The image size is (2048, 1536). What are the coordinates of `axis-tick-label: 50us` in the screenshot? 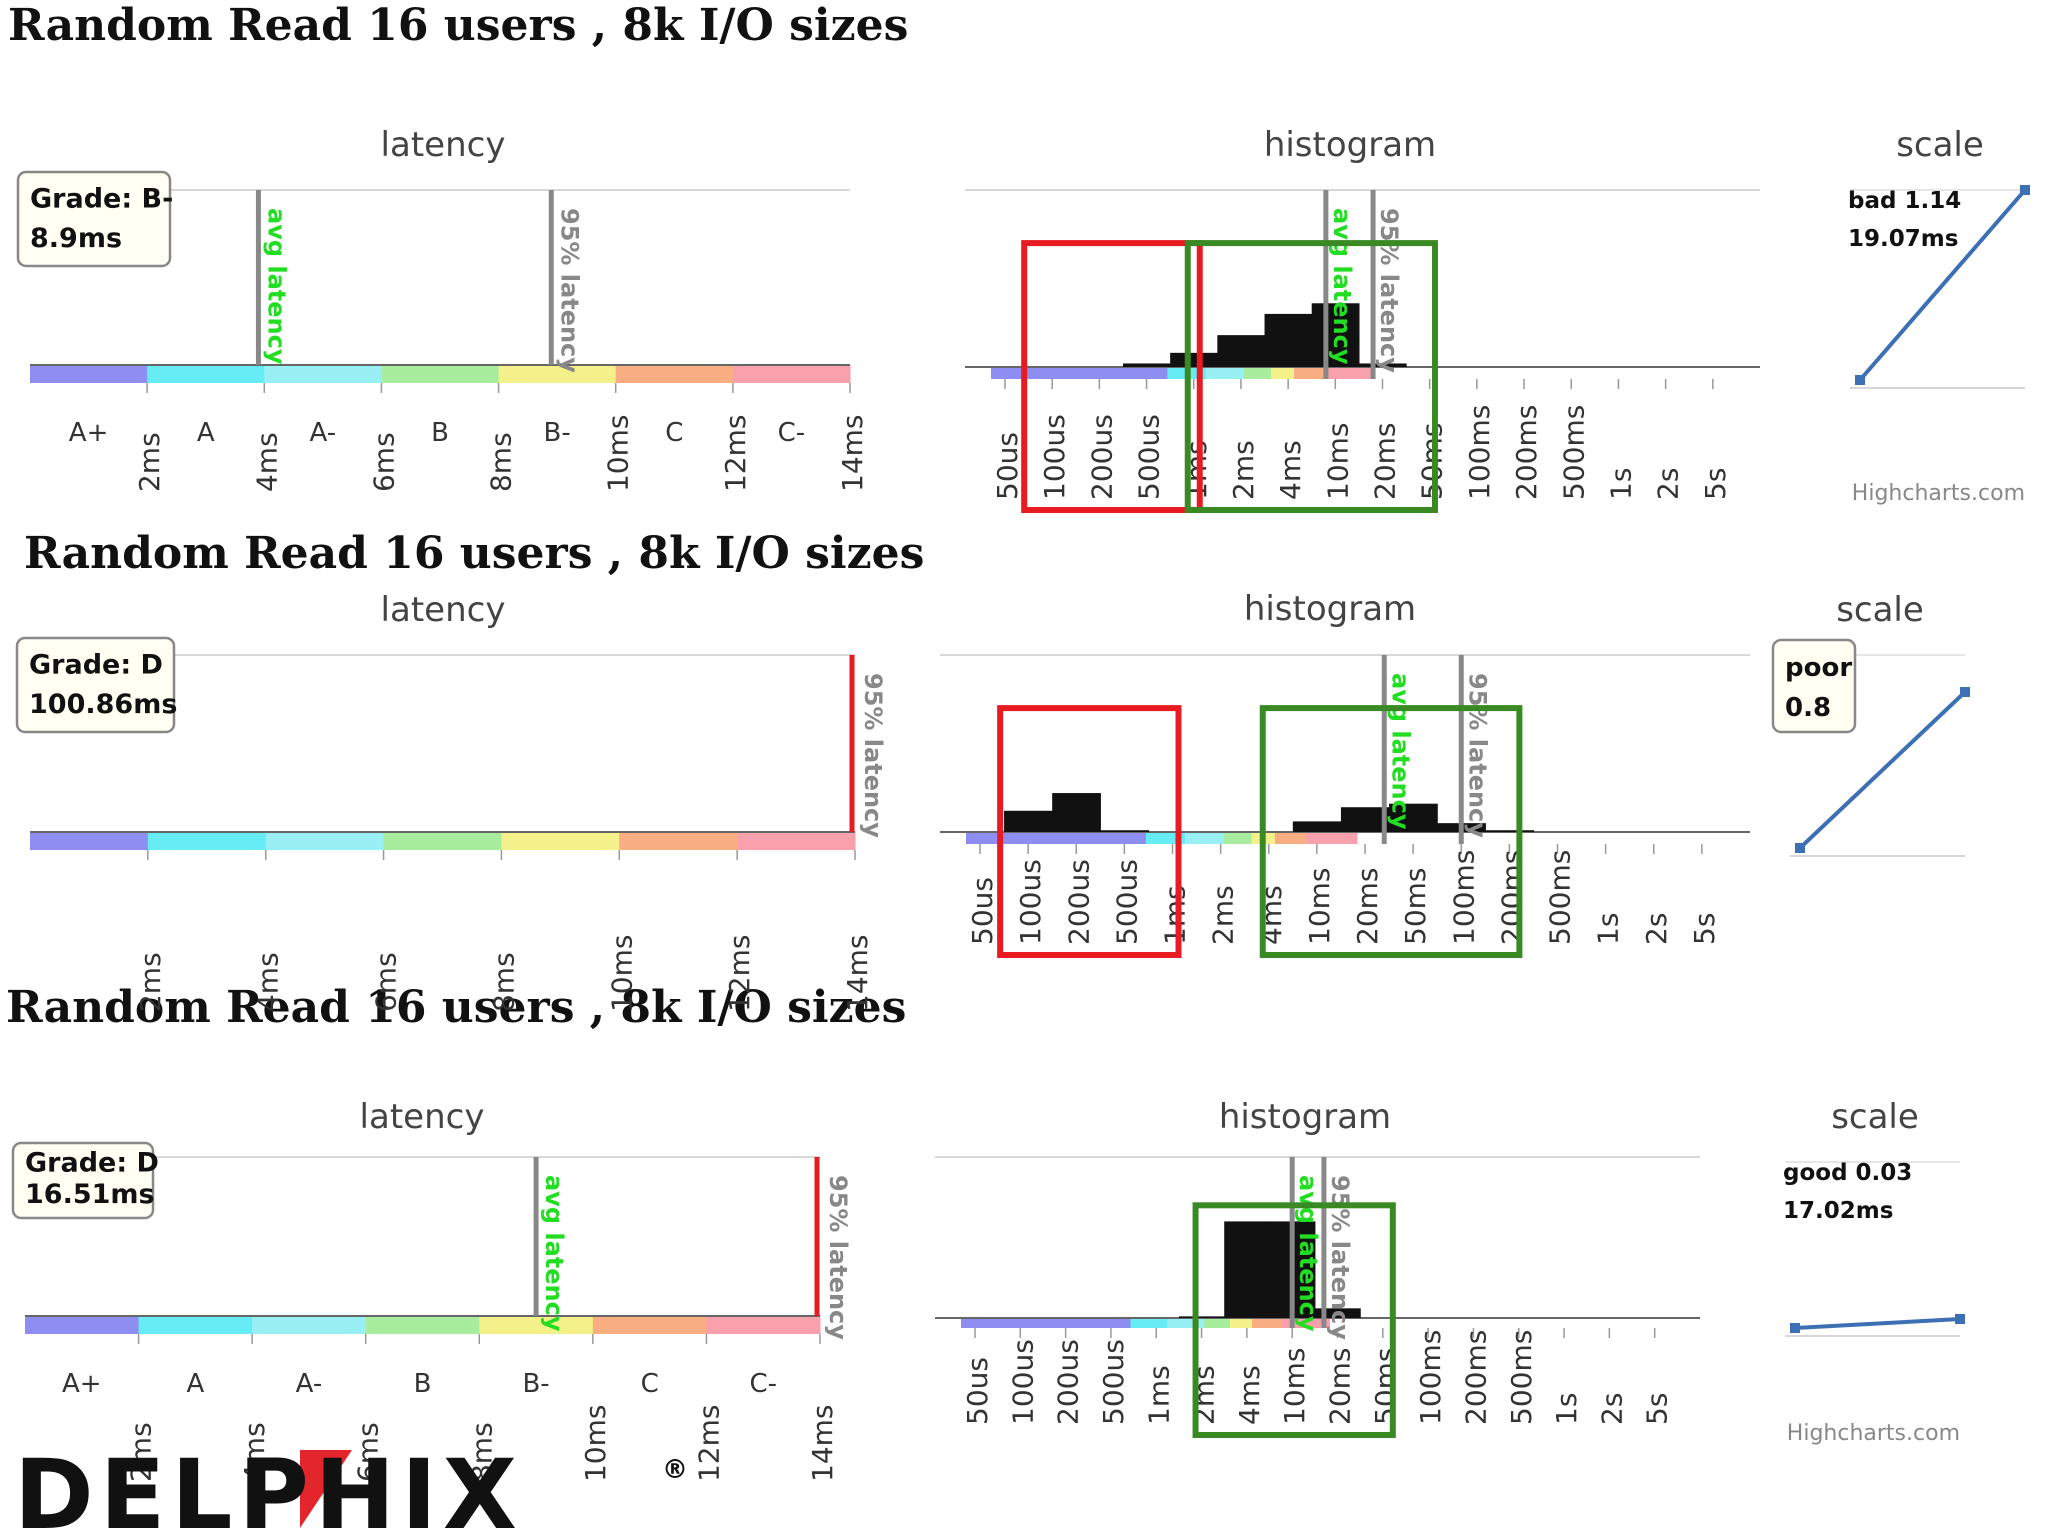 It's located at (982, 911).